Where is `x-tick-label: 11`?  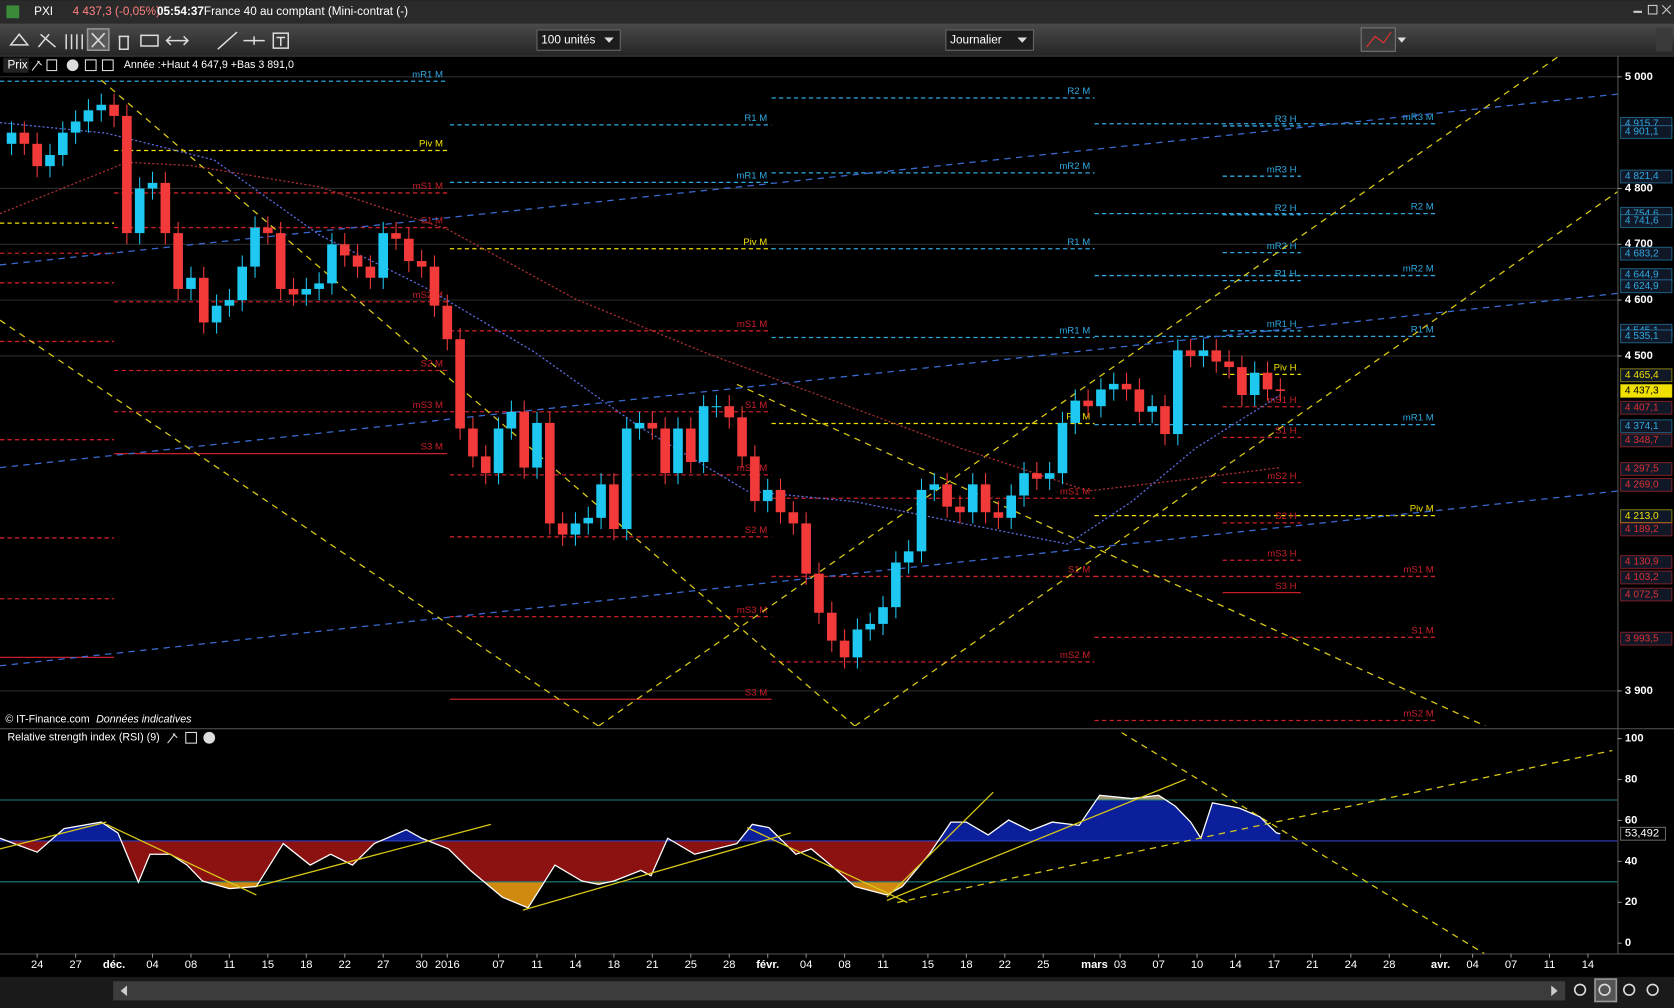 x-tick-label: 11 is located at coordinates (230, 965).